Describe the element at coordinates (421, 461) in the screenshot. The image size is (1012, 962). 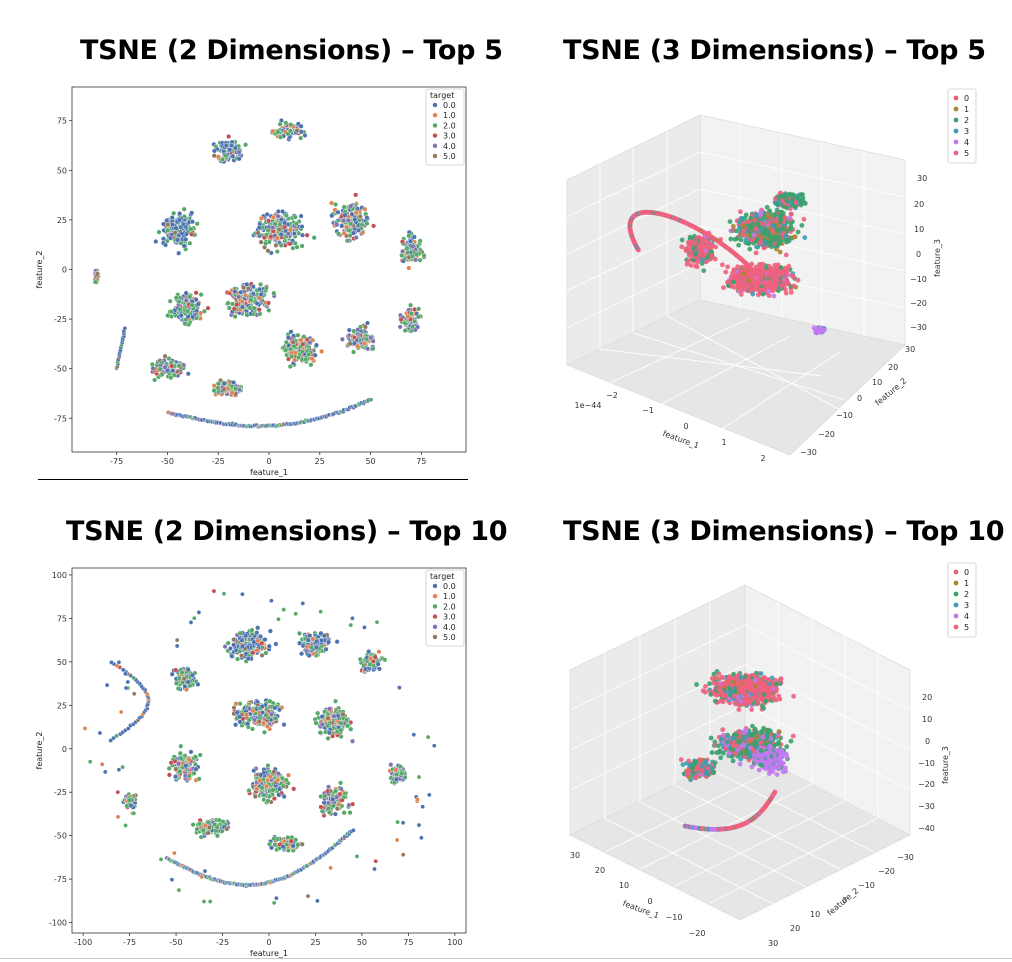
I see `x-tick-label: 75` at that location.